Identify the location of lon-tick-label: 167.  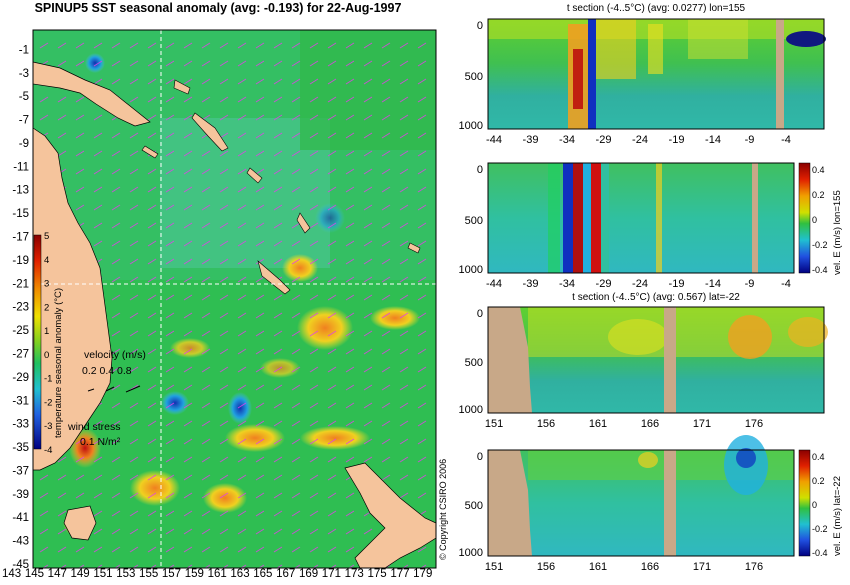
(285, 574).